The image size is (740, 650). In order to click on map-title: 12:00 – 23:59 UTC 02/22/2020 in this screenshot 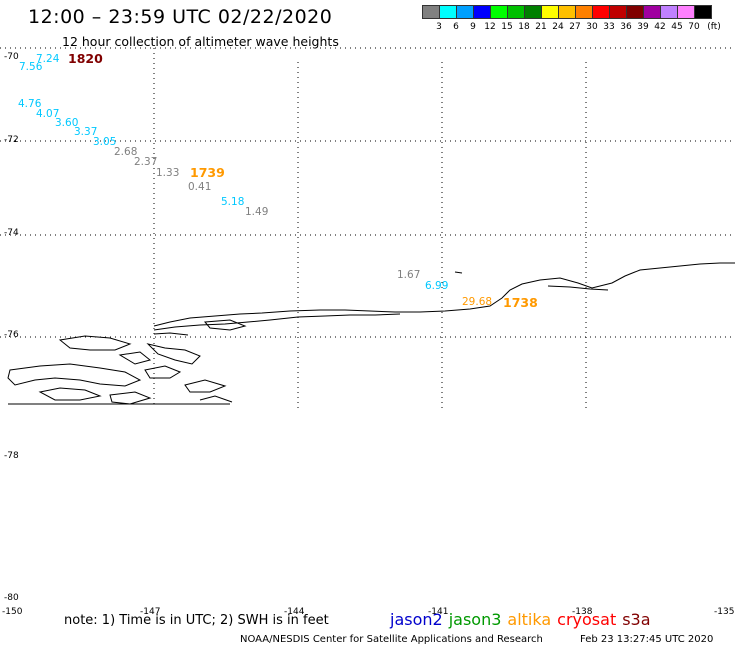, I will do `click(180, 17)`.